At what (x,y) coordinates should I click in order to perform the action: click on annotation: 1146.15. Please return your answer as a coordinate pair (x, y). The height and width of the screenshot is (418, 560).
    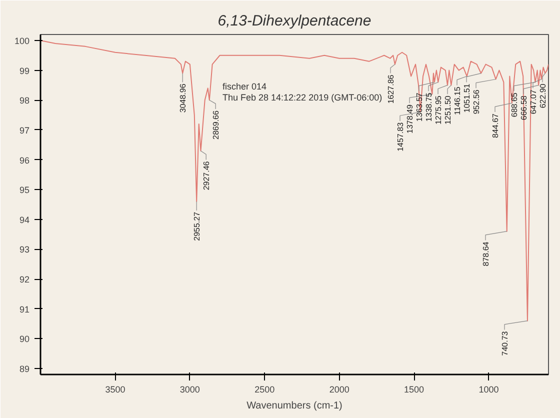
    Looking at the image, I should click on (457, 101).